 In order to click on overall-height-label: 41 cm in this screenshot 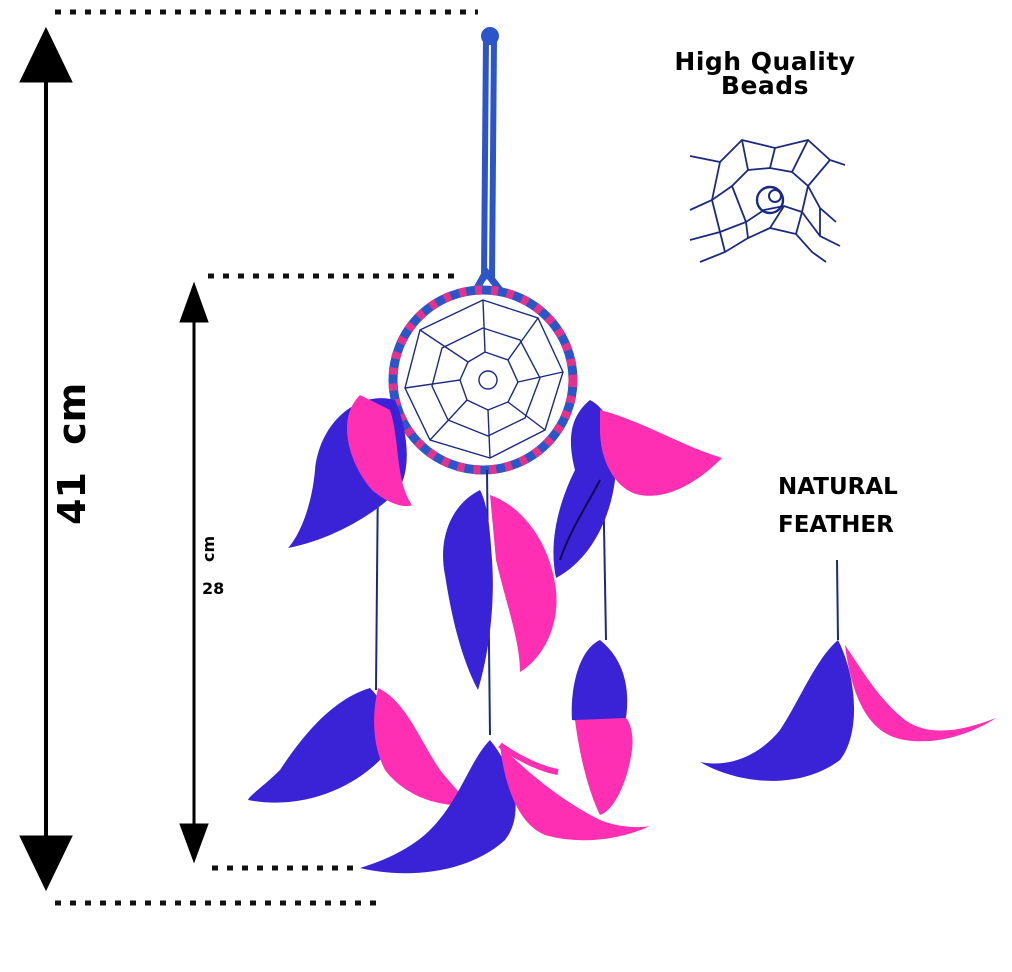, I will do `click(72, 453)`.